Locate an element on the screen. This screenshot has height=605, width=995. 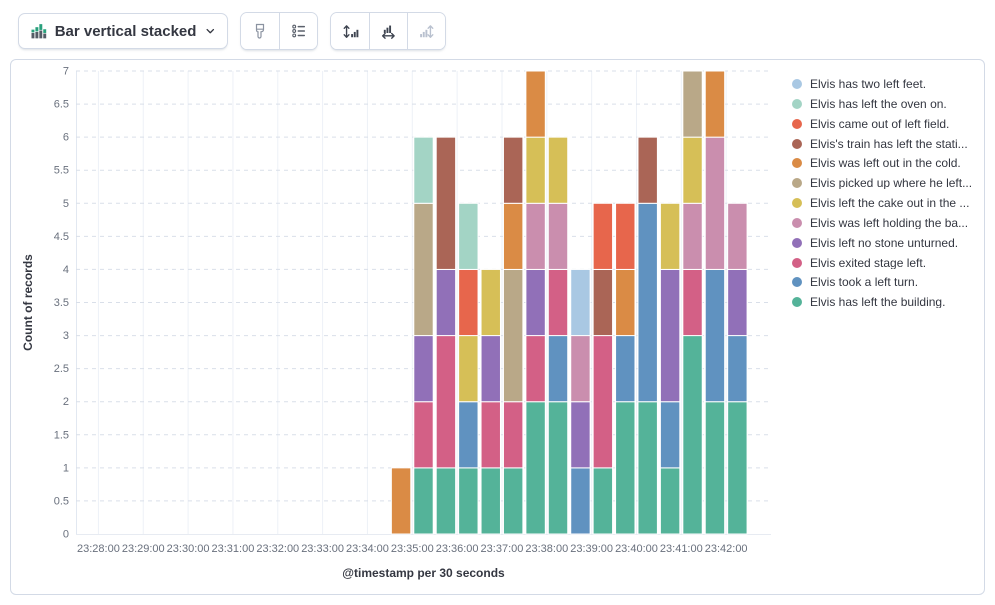
legend-item: Elvis has left the oven on. is located at coordinates (886, 104).